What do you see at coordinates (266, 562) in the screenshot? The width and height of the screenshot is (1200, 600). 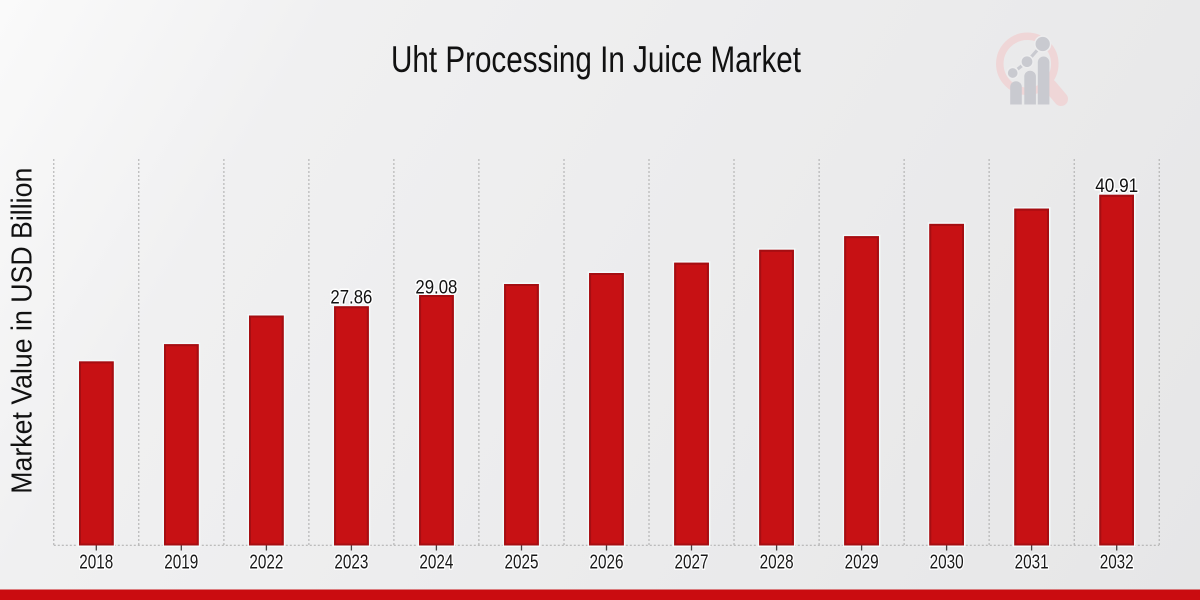 I see `svg-text: 2022` at bounding box center [266, 562].